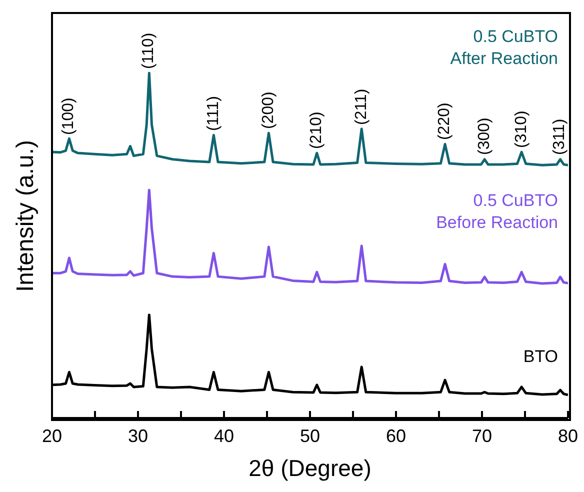 The height and width of the screenshot is (492, 584). I want to click on annotation: (100), so click(69, 116).